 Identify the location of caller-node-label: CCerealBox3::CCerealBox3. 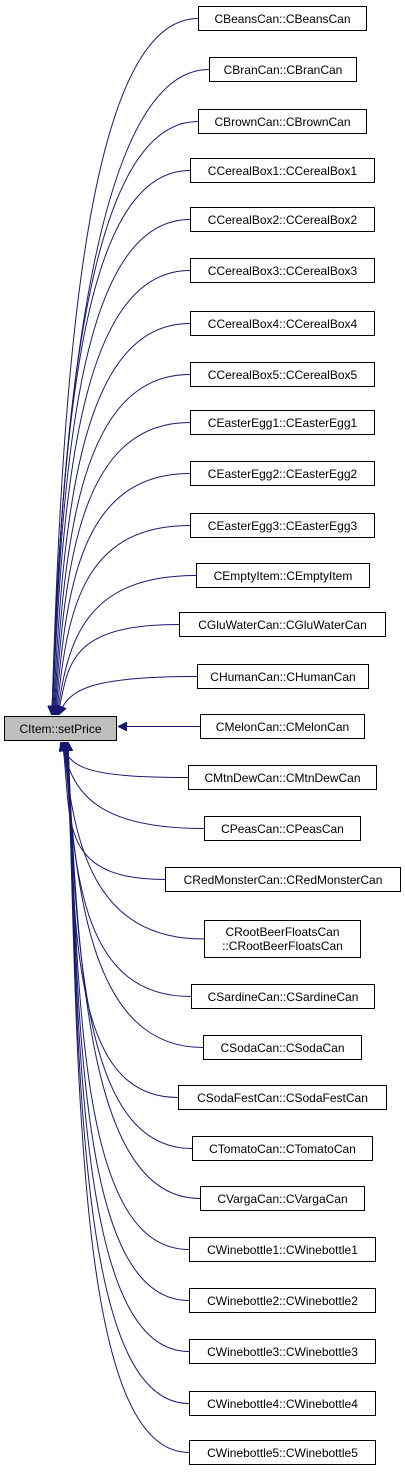
(282, 270).